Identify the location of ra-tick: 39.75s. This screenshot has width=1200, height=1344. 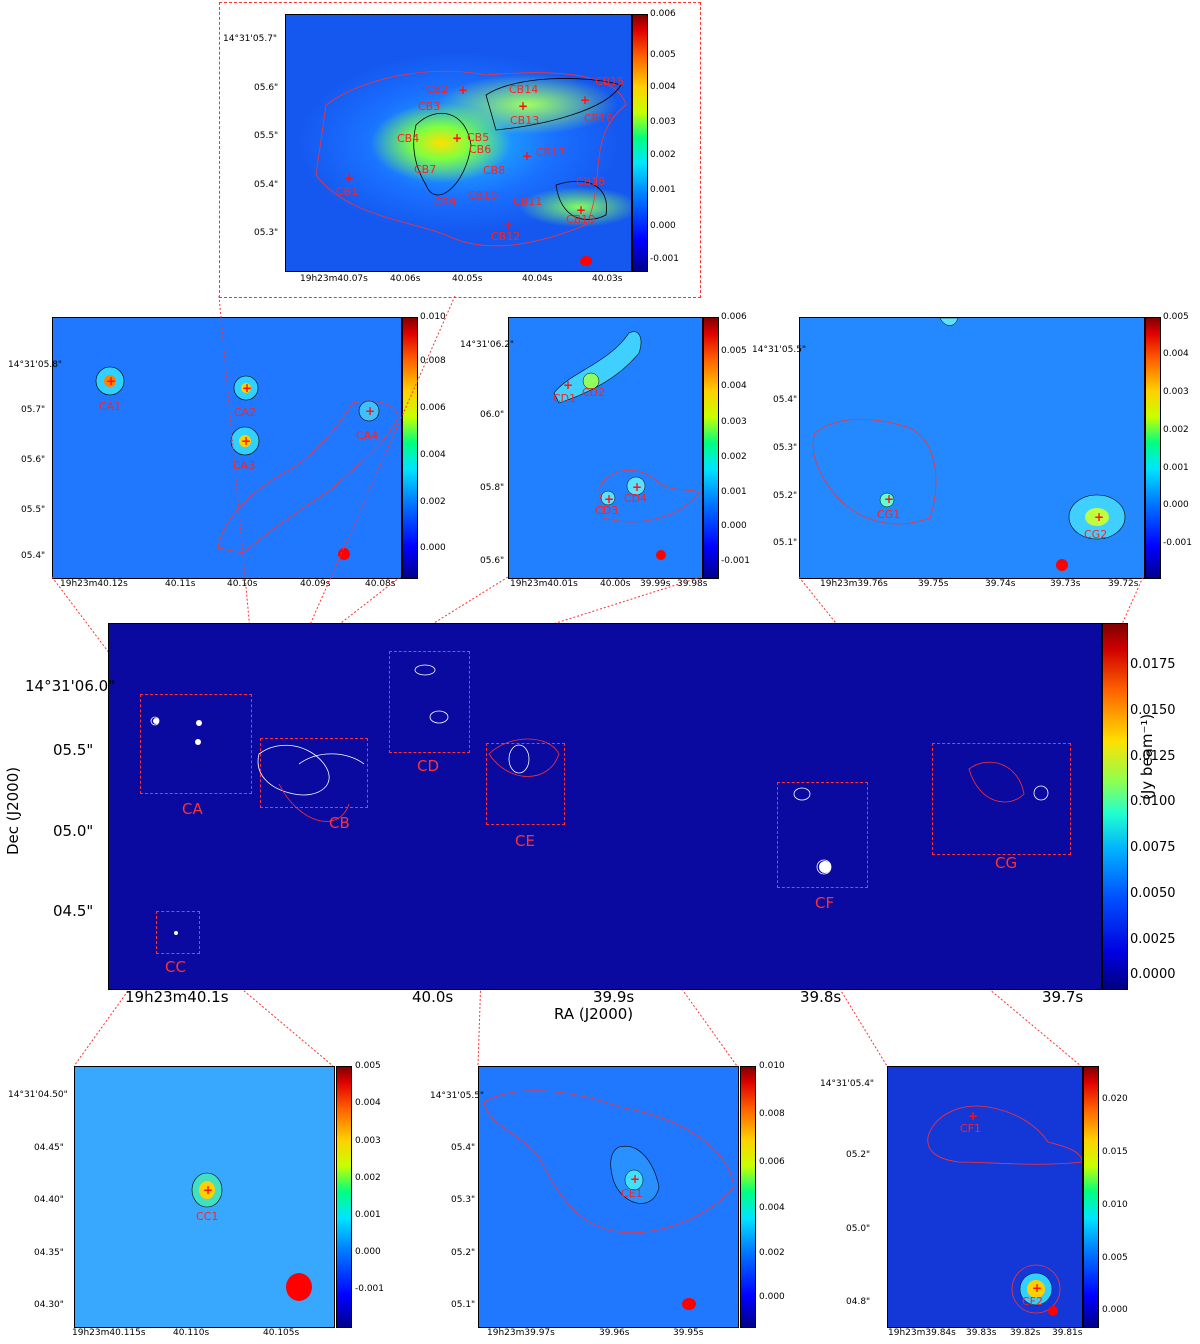
(933, 584).